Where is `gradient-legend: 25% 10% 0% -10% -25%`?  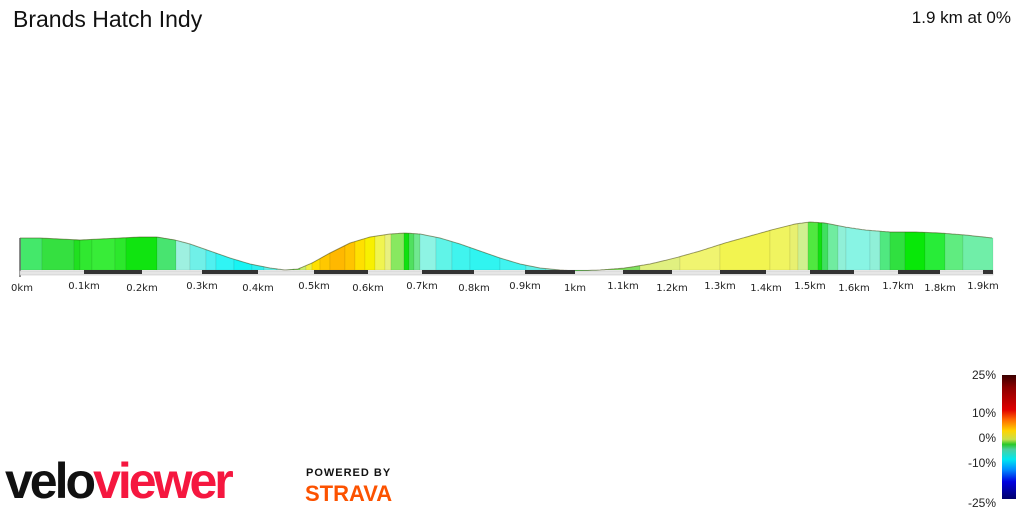
gradient-legend: 25% 10% 0% -10% -25% is located at coordinates (992, 440).